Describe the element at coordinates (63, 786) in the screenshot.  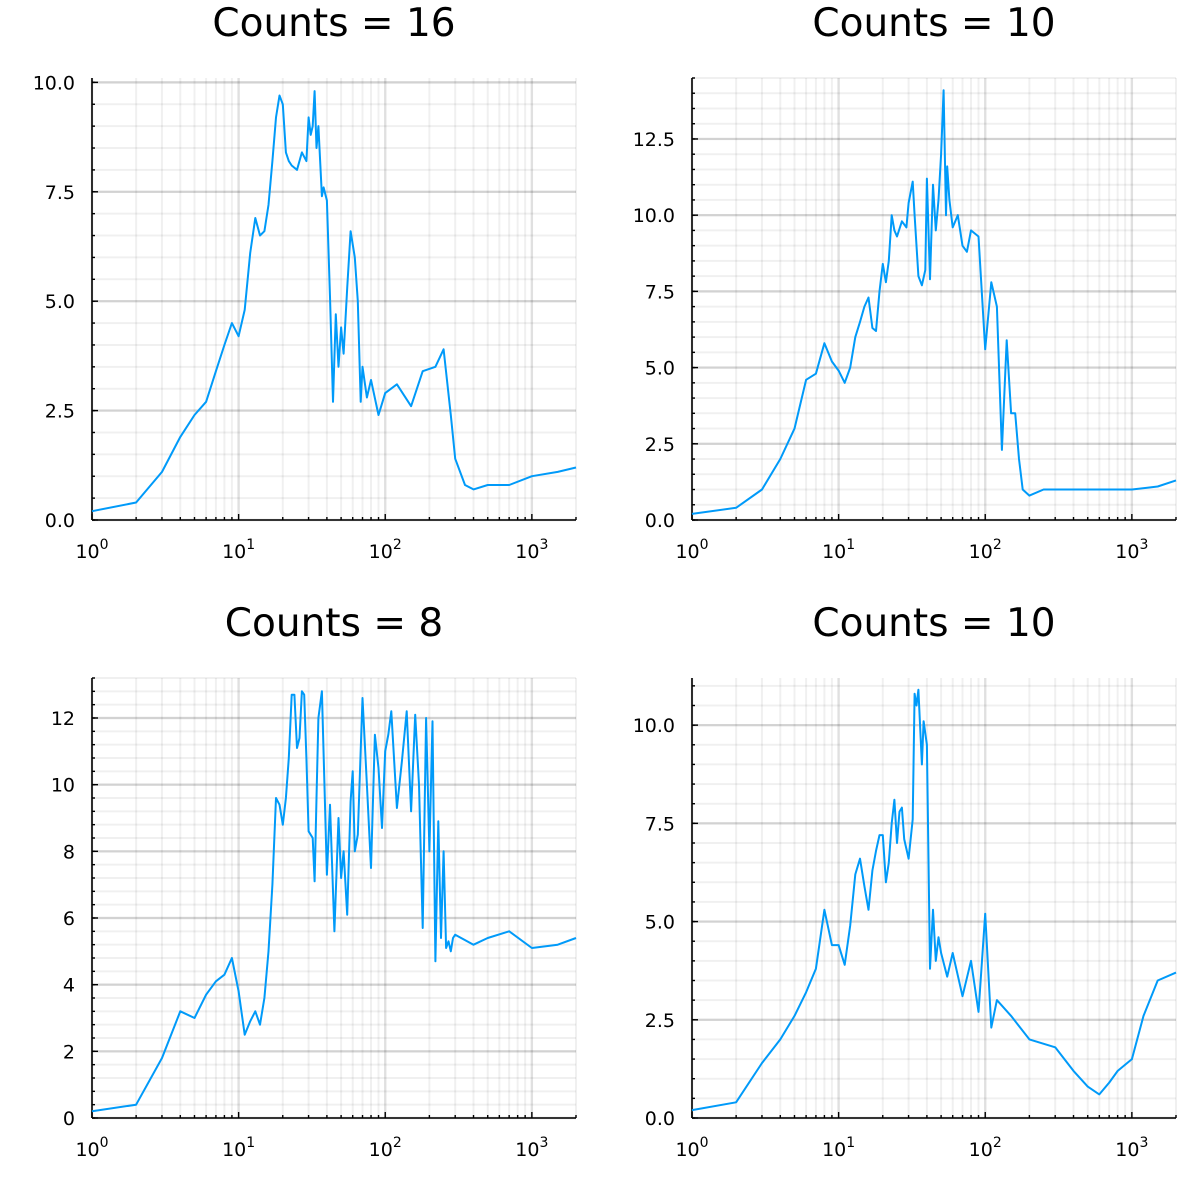
I see `y-tick-label: 10` at that location.